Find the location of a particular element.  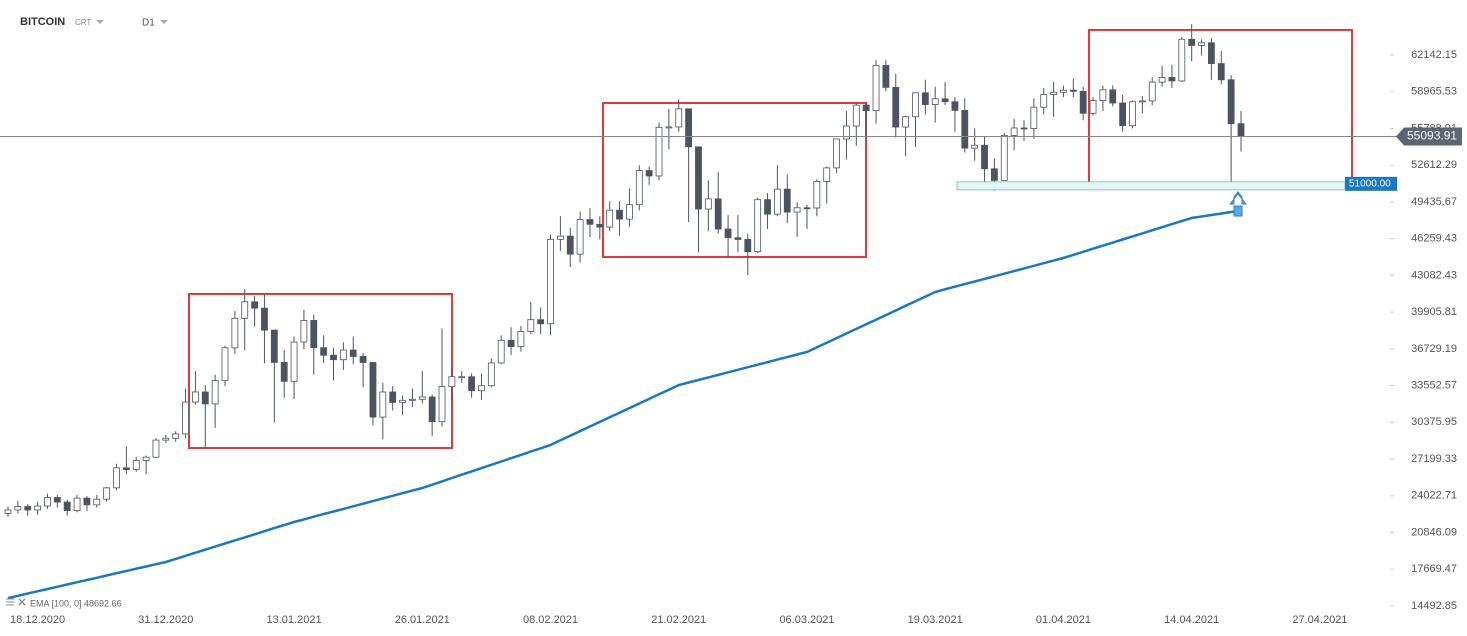

y-tick-label: 30375.95 is located at coordinates (1434, 422).